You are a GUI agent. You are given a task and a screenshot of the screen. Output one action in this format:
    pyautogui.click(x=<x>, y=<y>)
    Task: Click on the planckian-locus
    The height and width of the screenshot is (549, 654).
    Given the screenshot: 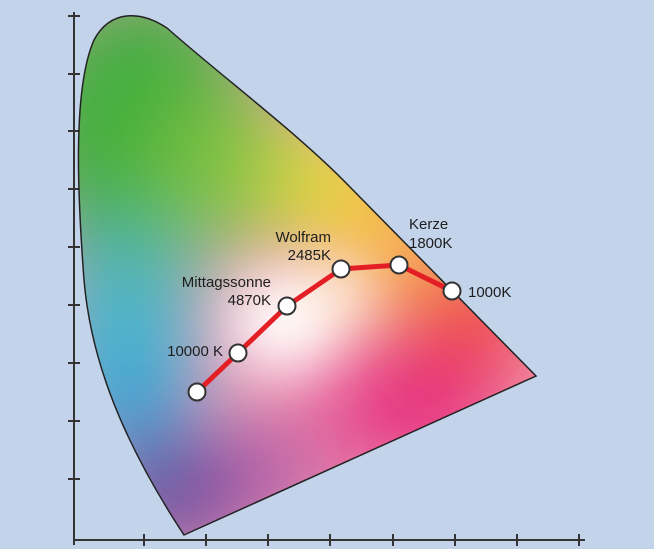 What is the action you would take?
    pyautogui.click(x=324, y=328)
    